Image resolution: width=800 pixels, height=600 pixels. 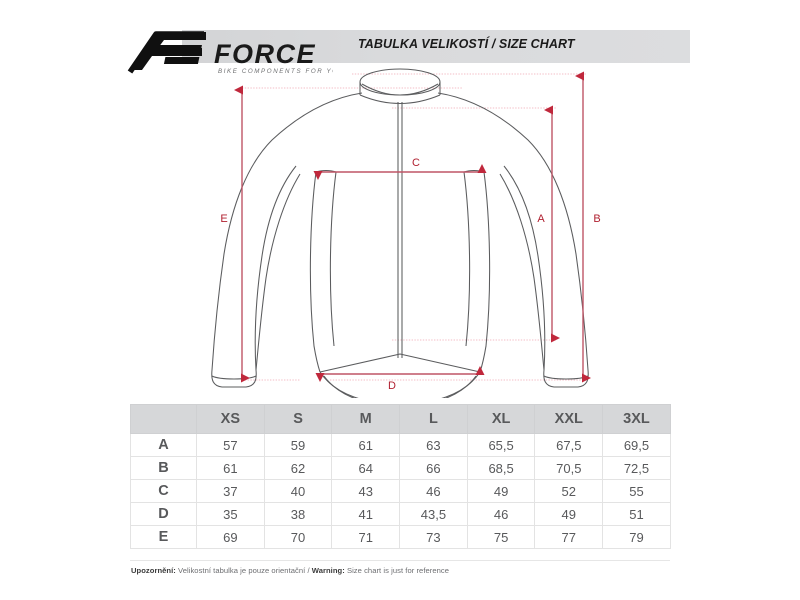 What do you see at coordinates (400, 82) in the screenshot?
I see `collar-top` at bounding box center [400, 82].